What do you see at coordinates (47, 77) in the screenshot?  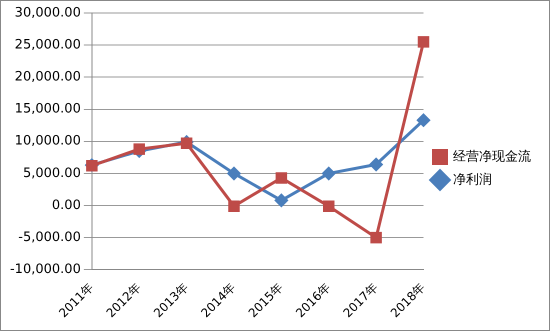 I see `y-tick-label: 20,000.00` at bounding box center [47, 77].